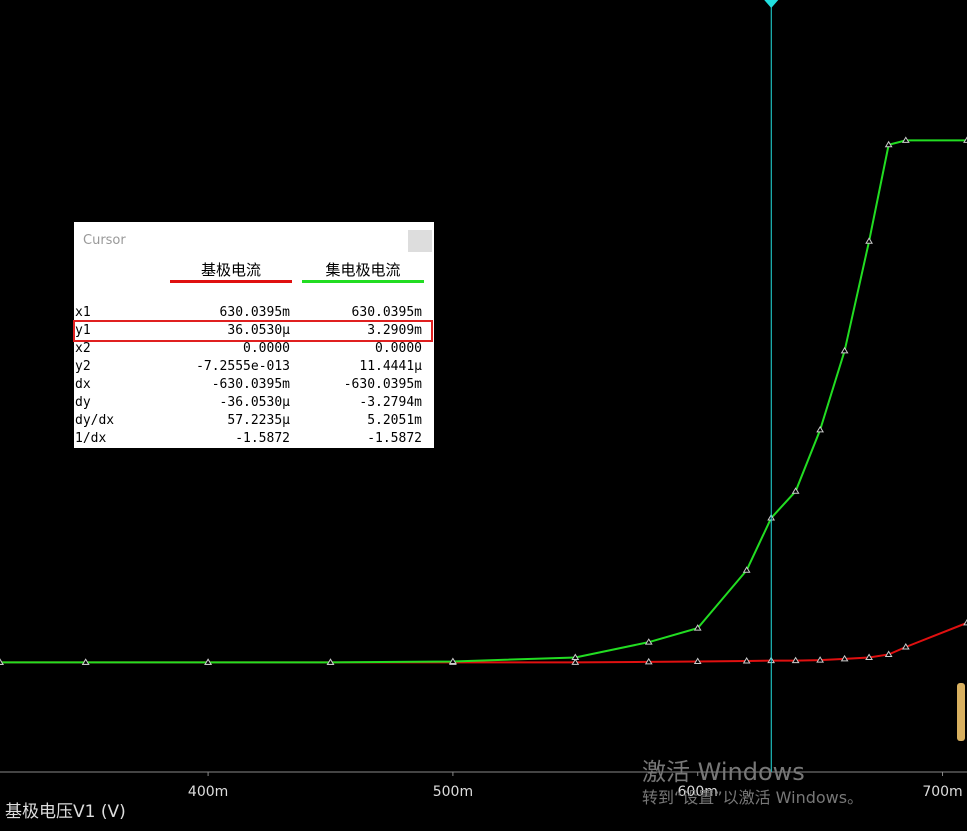  Describe the element at coordinates (258, 330) in the screenshot. I see `cursor-cell: 36.0530µ` at that location.